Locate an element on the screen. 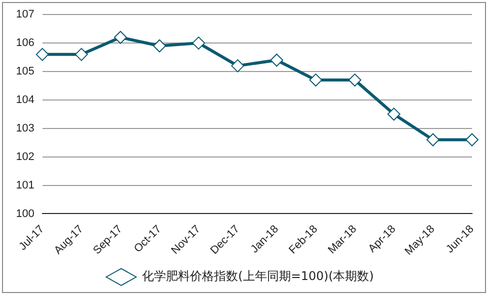 Image resolution: width=490 pixels, height=297 pixels. y-tick-label: 102 is located at coordinates (25, 156).